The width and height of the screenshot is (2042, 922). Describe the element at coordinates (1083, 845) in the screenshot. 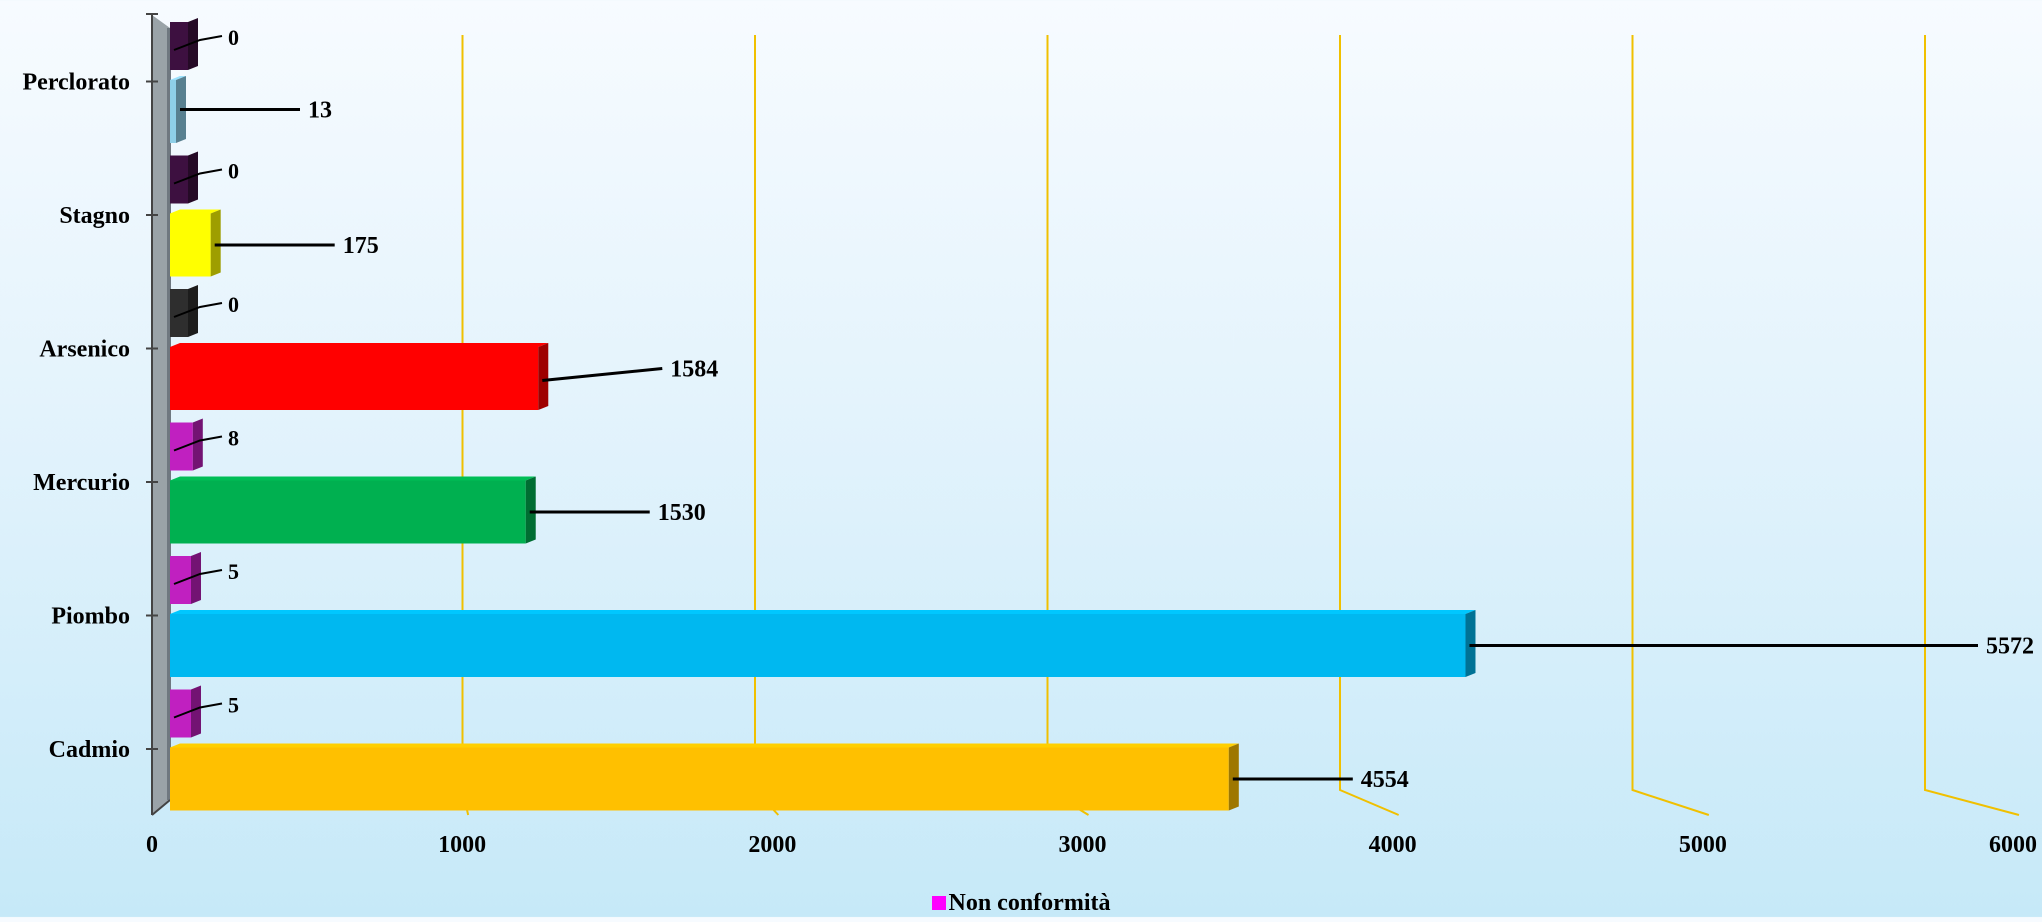

I see `x-tick-label: 3000` at that location.